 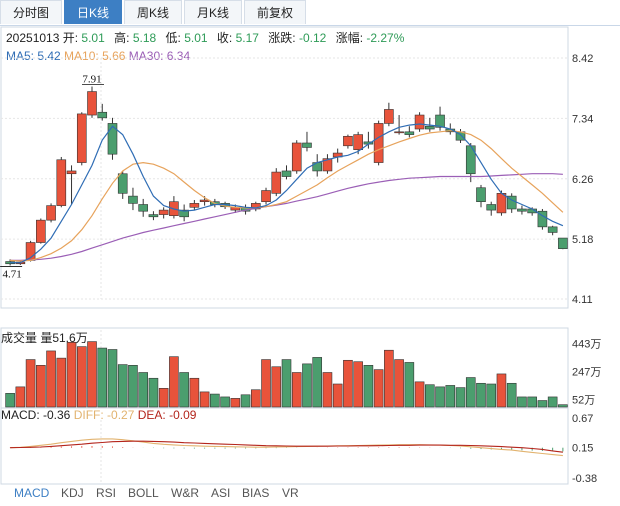 I want to click on low-annotation: 4.71, so click(x=11, y=274).